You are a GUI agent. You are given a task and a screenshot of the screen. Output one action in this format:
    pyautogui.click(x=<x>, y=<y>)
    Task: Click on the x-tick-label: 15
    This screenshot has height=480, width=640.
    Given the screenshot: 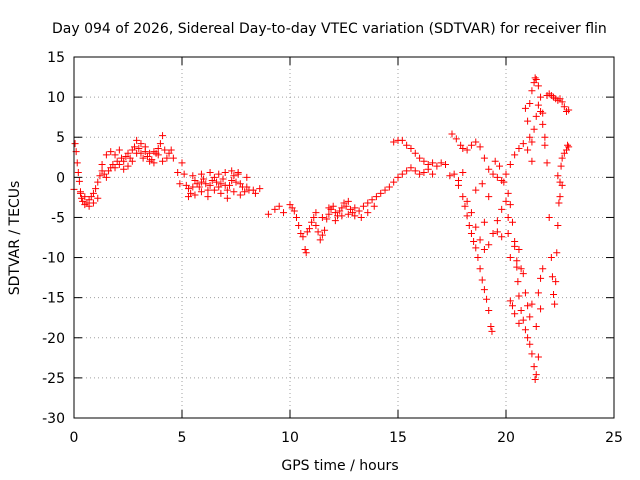 What is the action you would take?
    pyautogui.click(x=398, y=438)
    